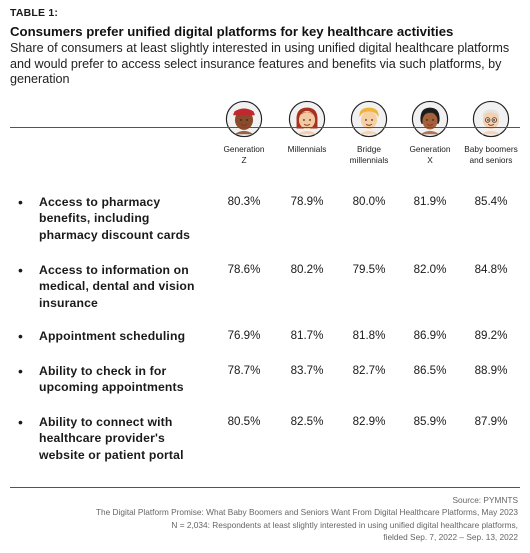  I want to click on row-value: 85.4%, so click(491, 201).